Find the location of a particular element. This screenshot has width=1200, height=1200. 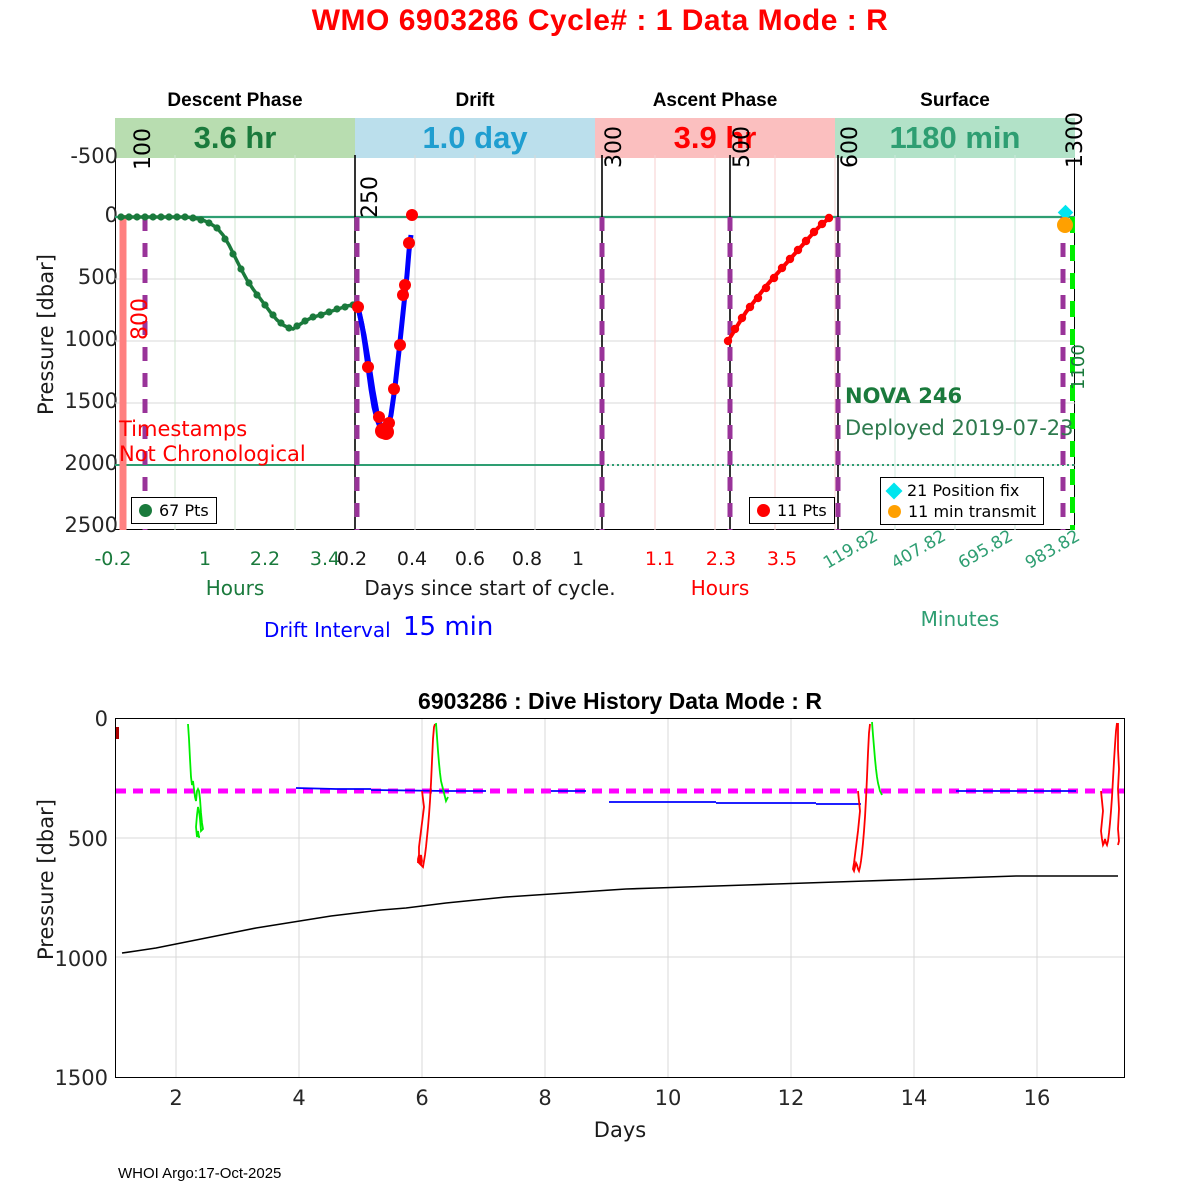

marker-label-500: 500 is located at coordinates (742, 147).